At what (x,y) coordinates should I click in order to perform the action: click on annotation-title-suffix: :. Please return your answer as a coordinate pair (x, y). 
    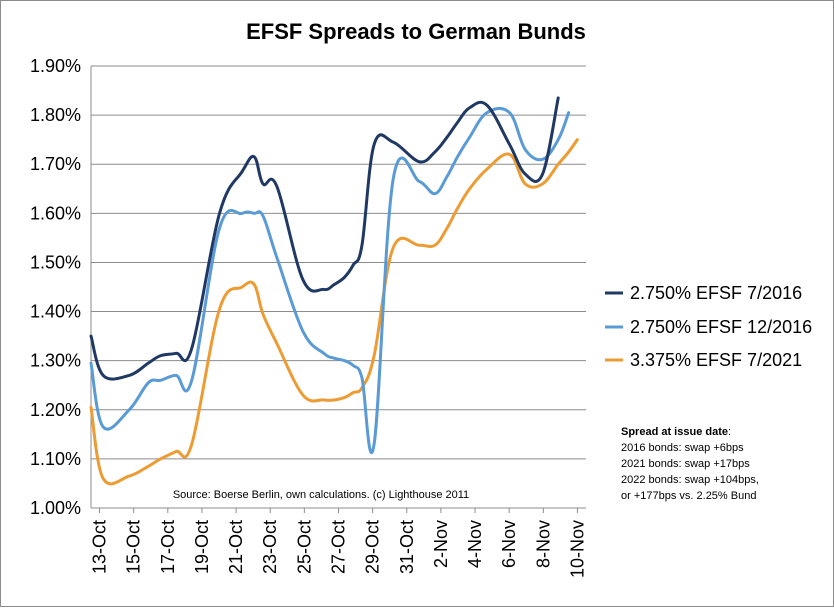
    Looking at the image, I should click on (729, 432).